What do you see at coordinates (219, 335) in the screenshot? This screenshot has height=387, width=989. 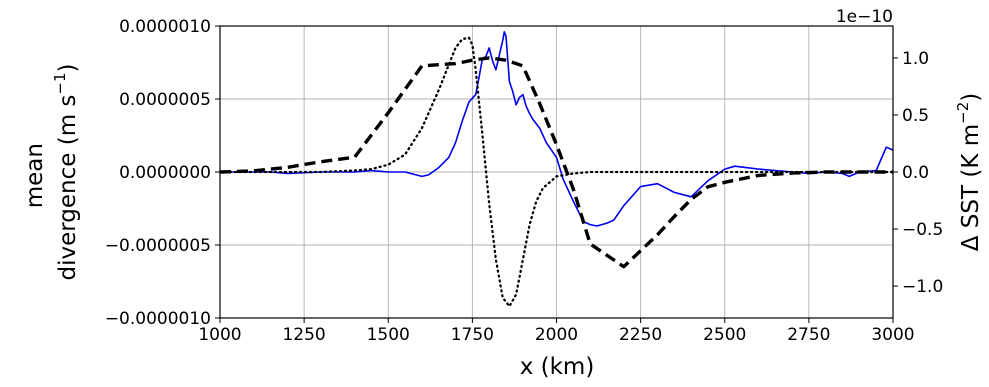 I see `x-tick-label: 1000` at bounding box center [219, 335].